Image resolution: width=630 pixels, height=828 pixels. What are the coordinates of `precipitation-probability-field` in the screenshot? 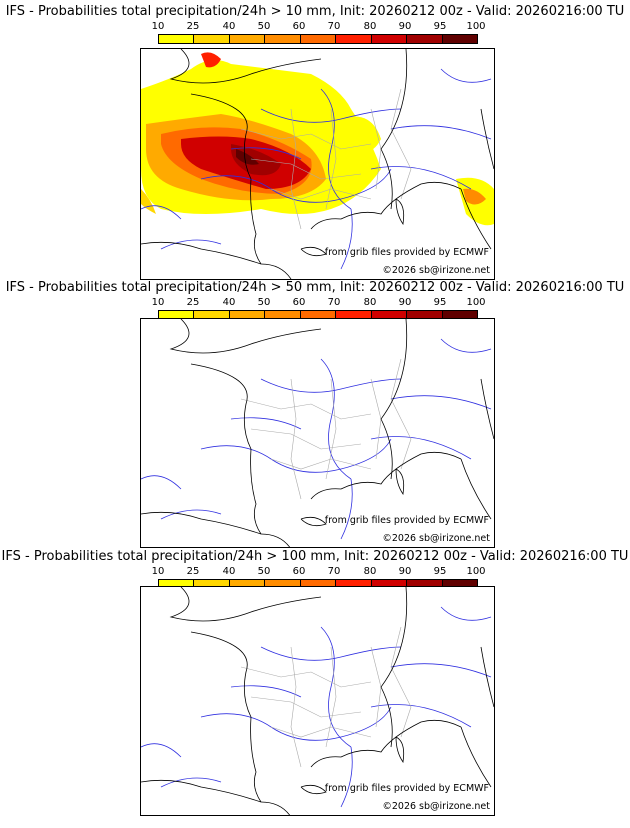 It's located at (317, 139).